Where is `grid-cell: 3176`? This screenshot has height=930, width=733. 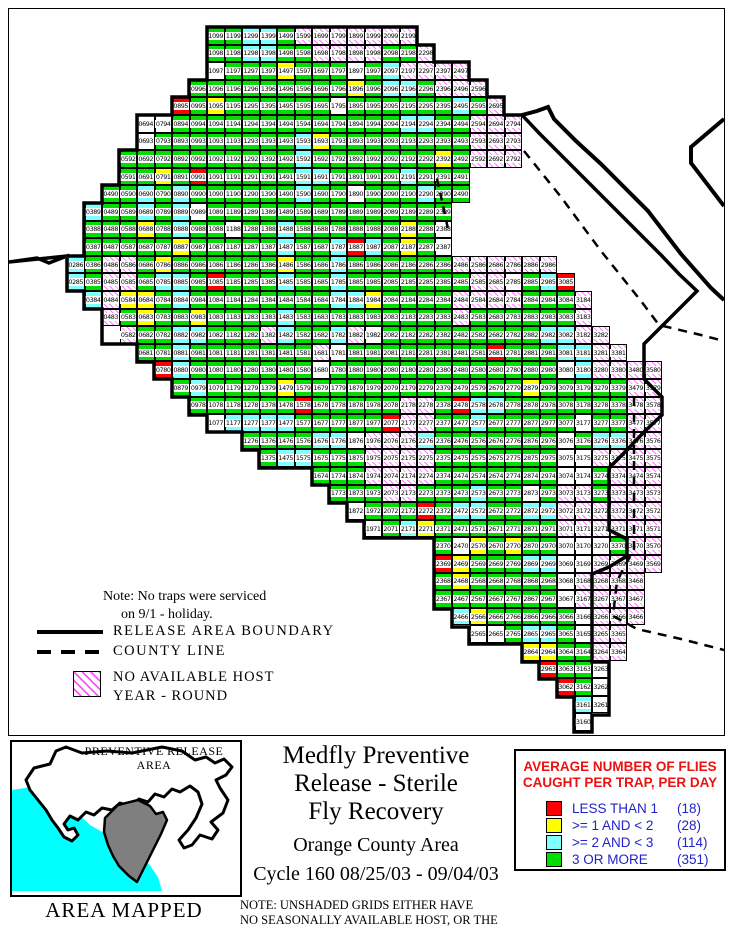 grid-cell: 3176 is located at coordinates (583, 440).